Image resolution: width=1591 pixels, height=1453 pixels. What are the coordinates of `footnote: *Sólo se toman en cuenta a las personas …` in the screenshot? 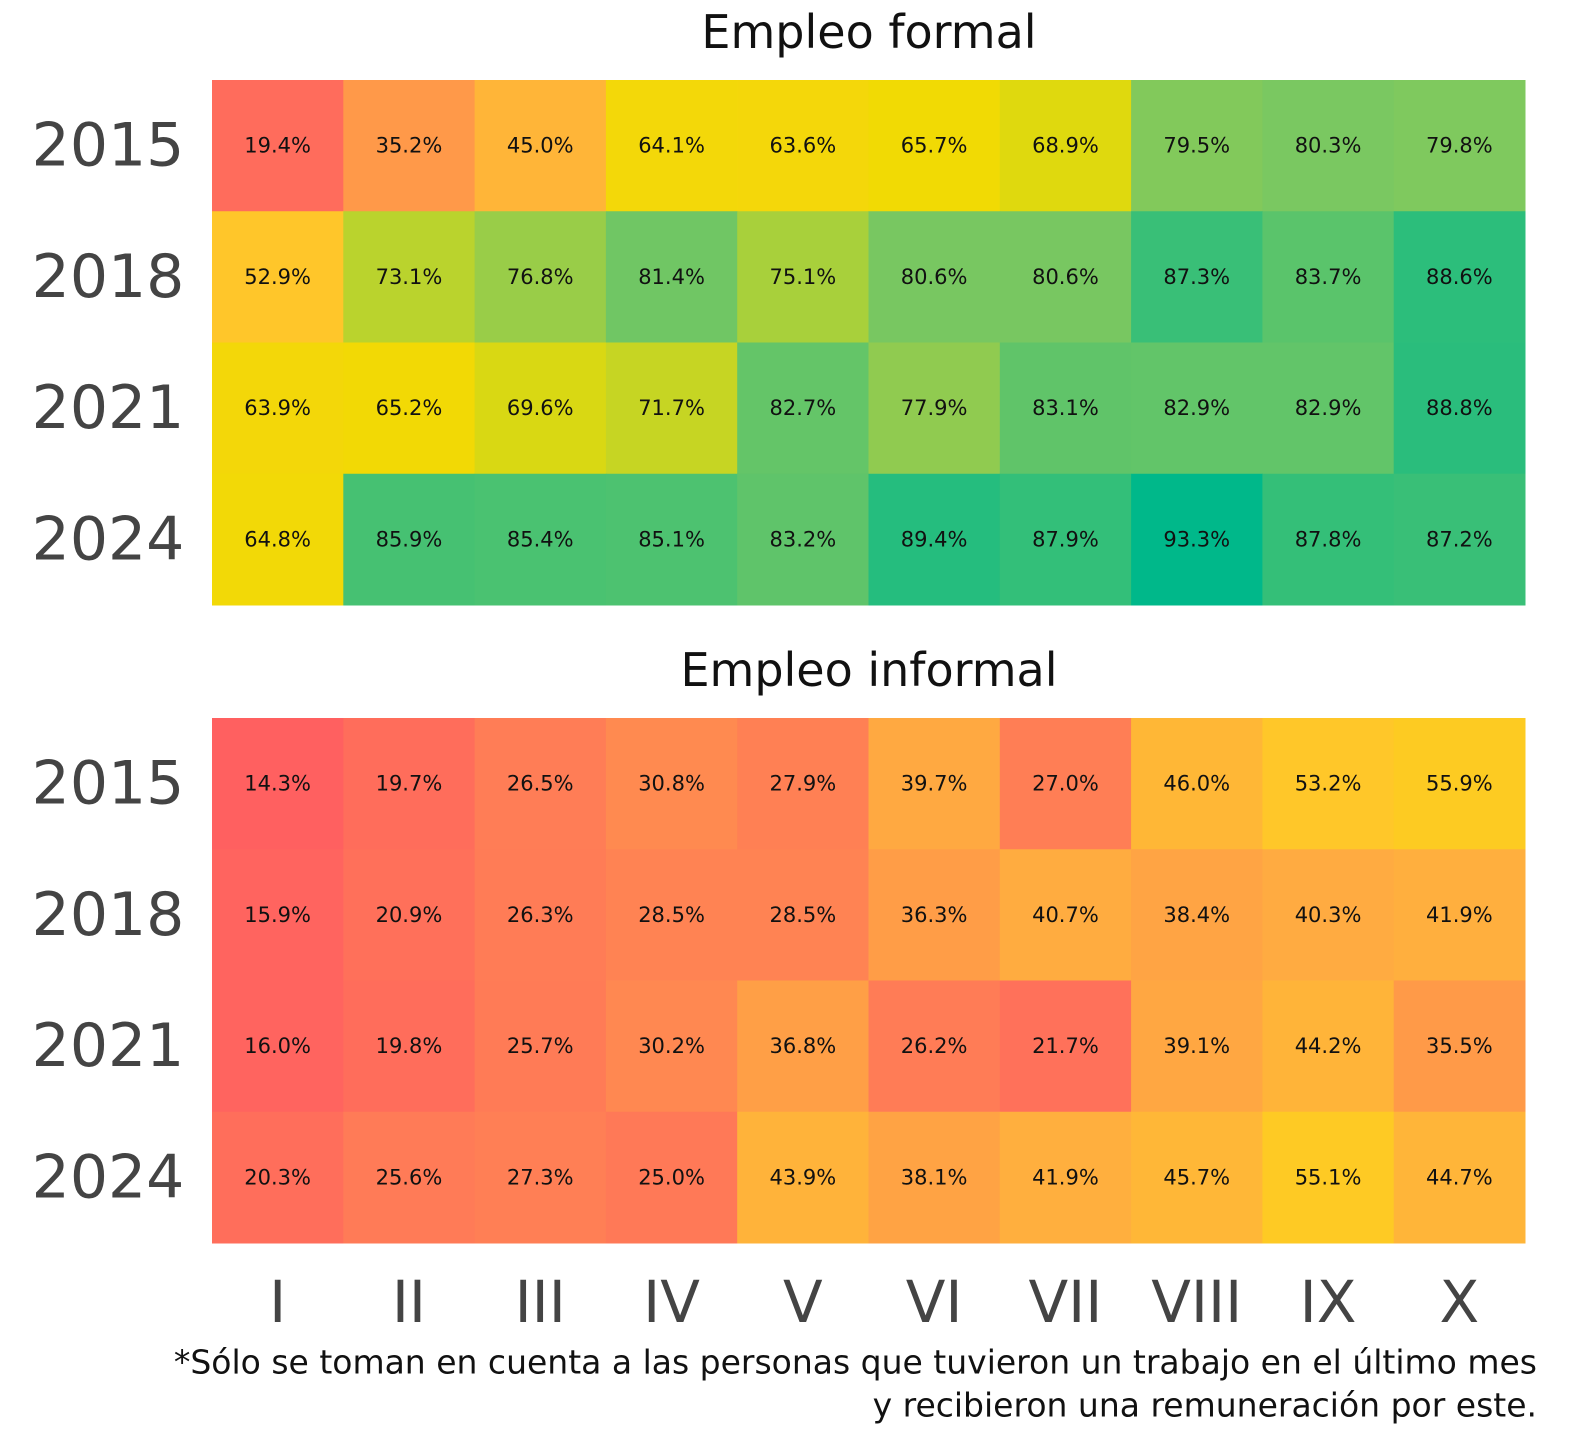 It's located at (855, 1362).